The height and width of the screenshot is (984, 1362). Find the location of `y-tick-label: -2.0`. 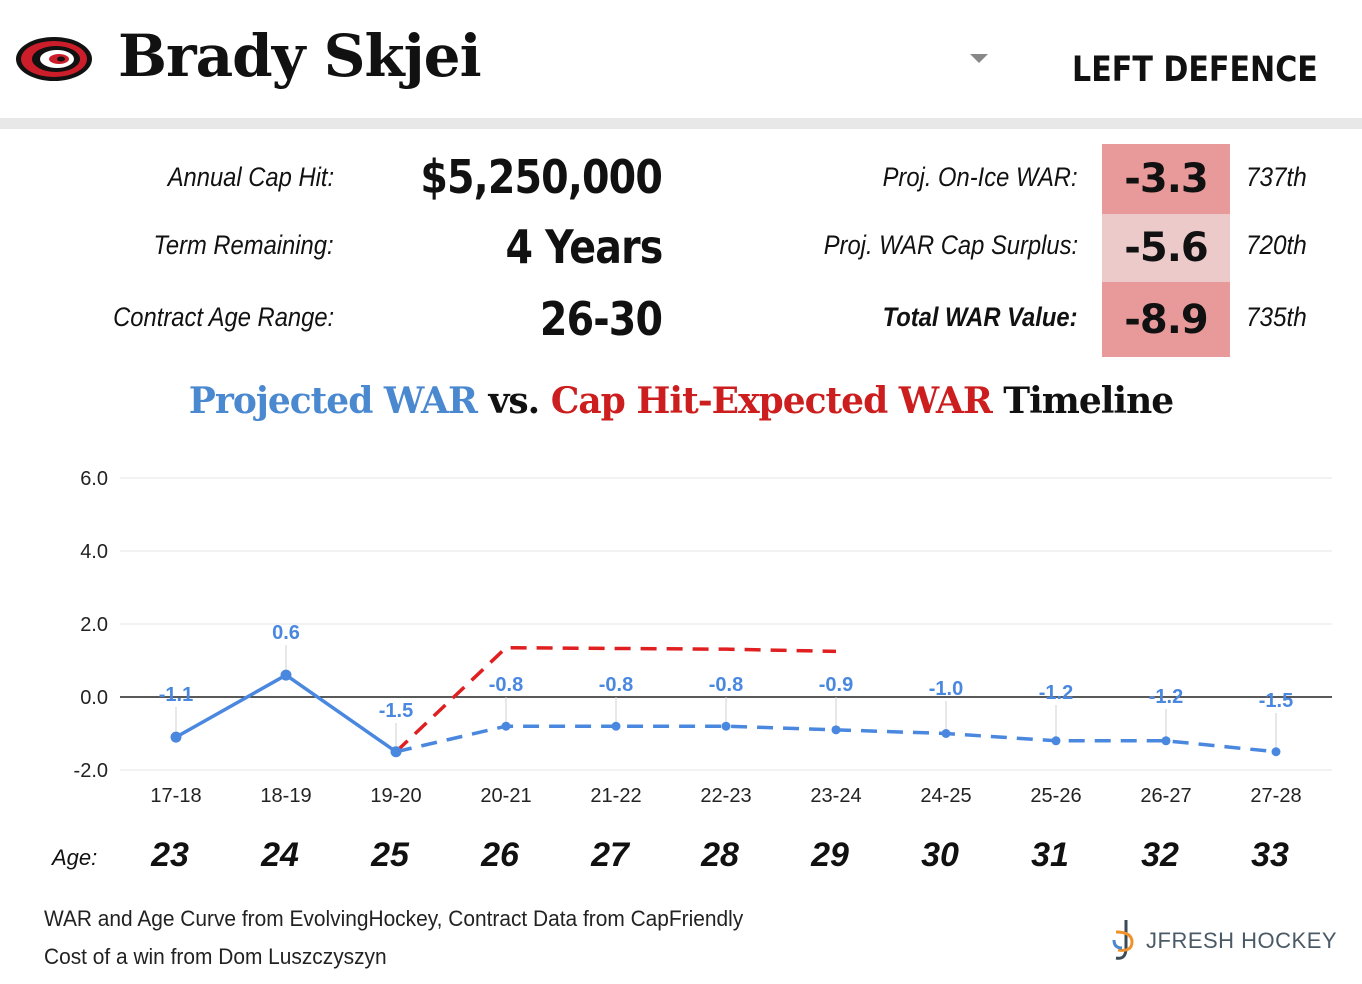

y-tick-label: -2.0 is located at coordinates (91, 771).